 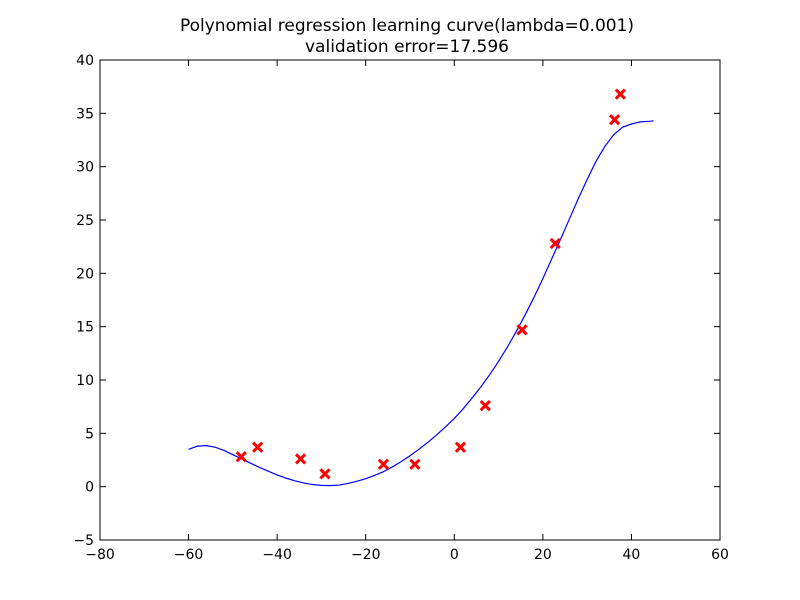 What do you see at coordinates (543, 555) in the screenshot?
I see `x-tick-label: 20` at bounding box center [543, 555].